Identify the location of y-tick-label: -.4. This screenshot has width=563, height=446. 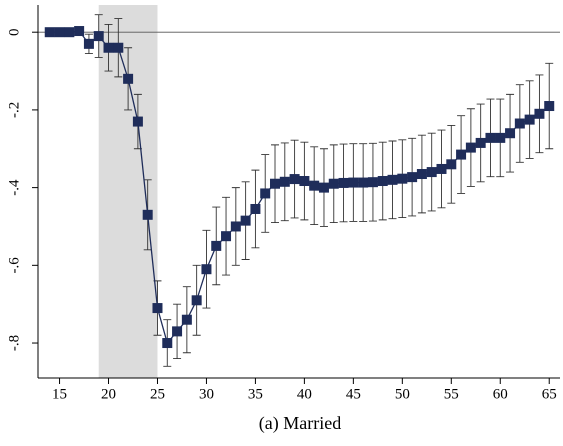
(14, 187).